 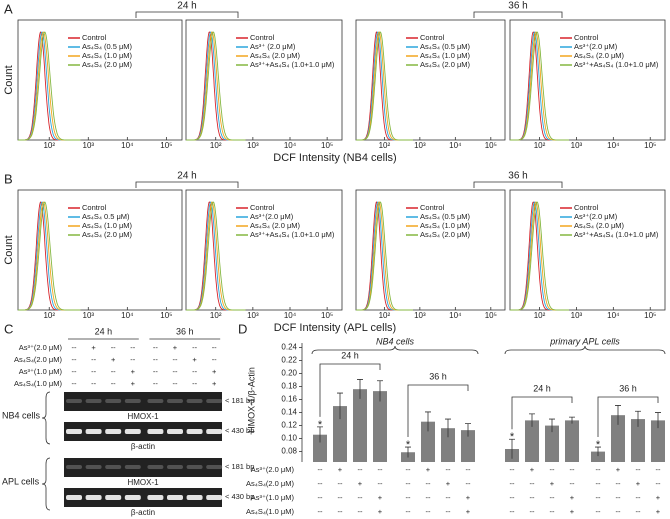 I want to click on gel, so click(x=143, y=497).